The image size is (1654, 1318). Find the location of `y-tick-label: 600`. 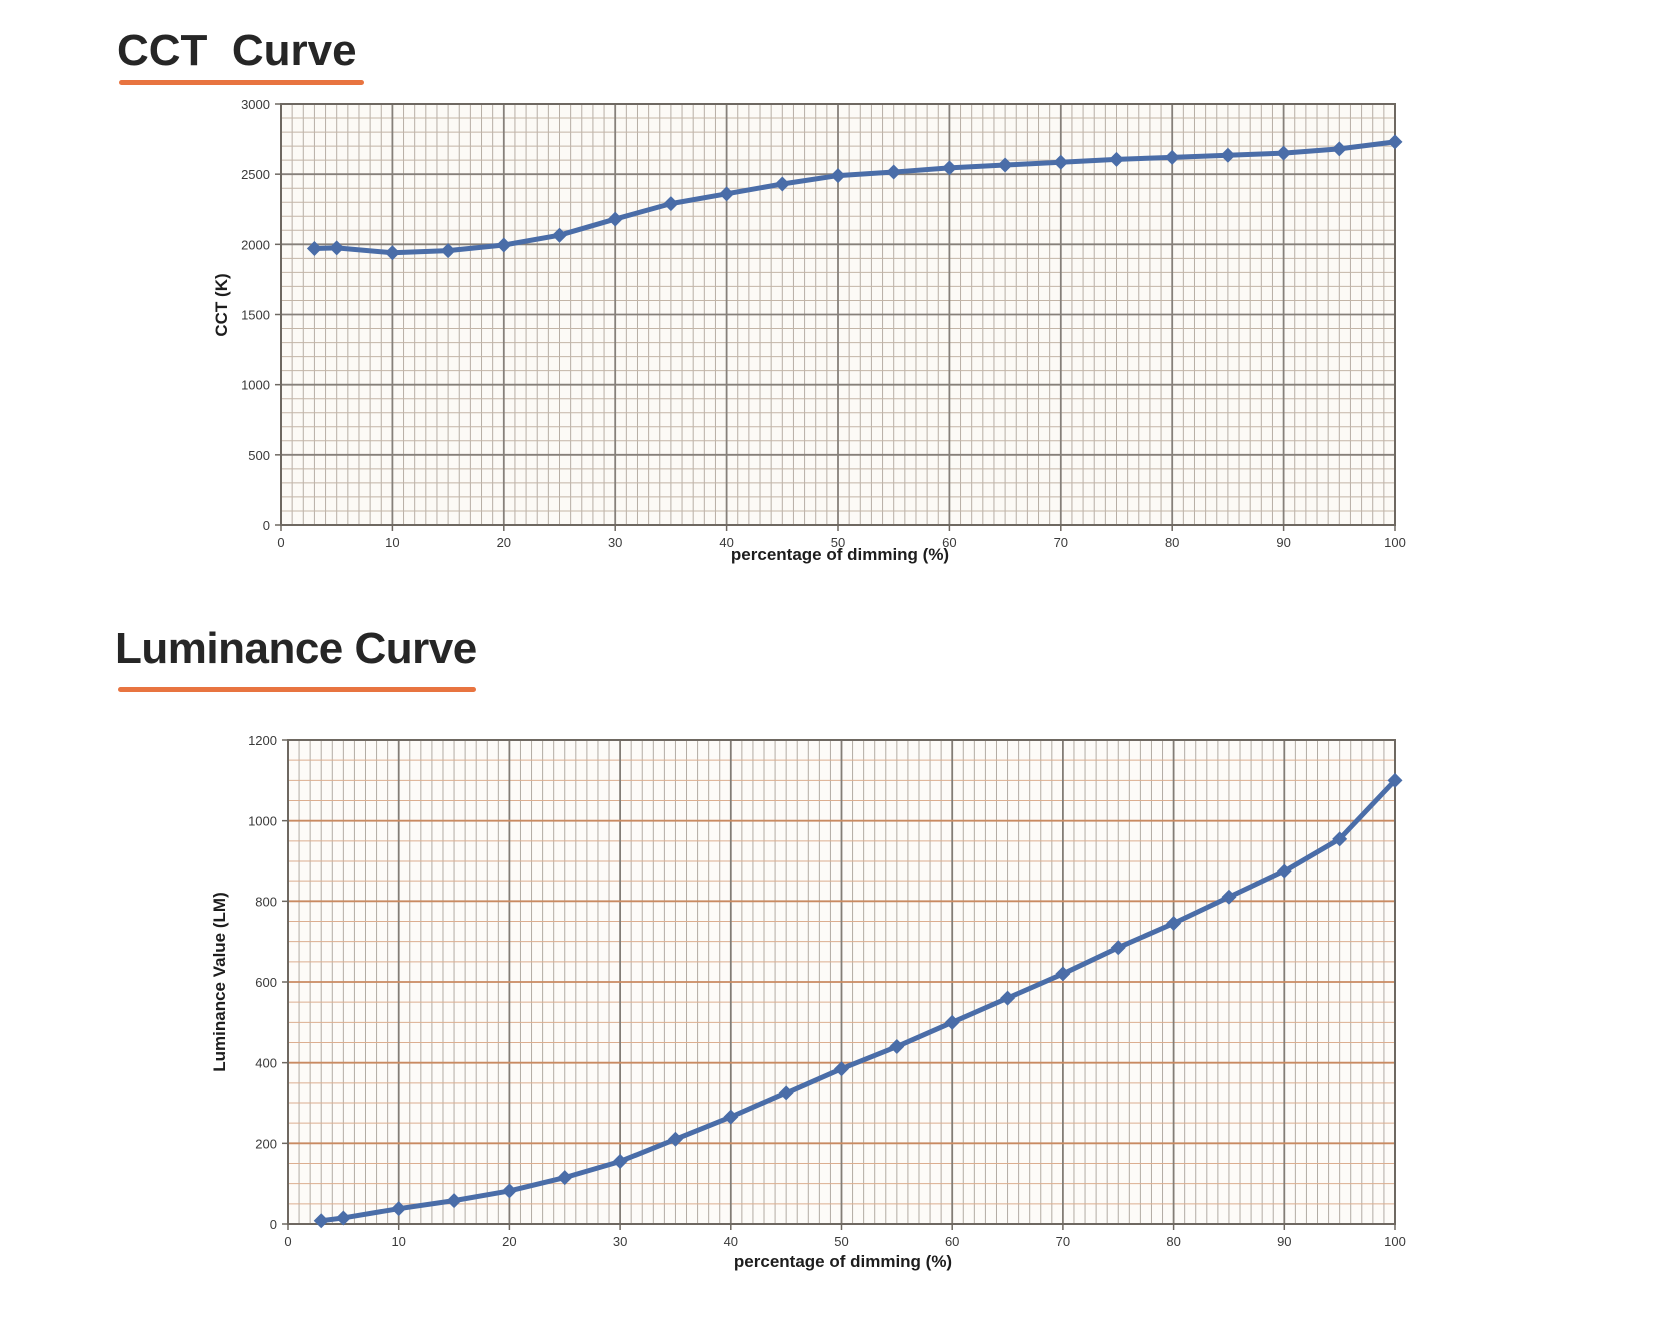

y-tick-label: 600 is located at coordinates (266, 982).